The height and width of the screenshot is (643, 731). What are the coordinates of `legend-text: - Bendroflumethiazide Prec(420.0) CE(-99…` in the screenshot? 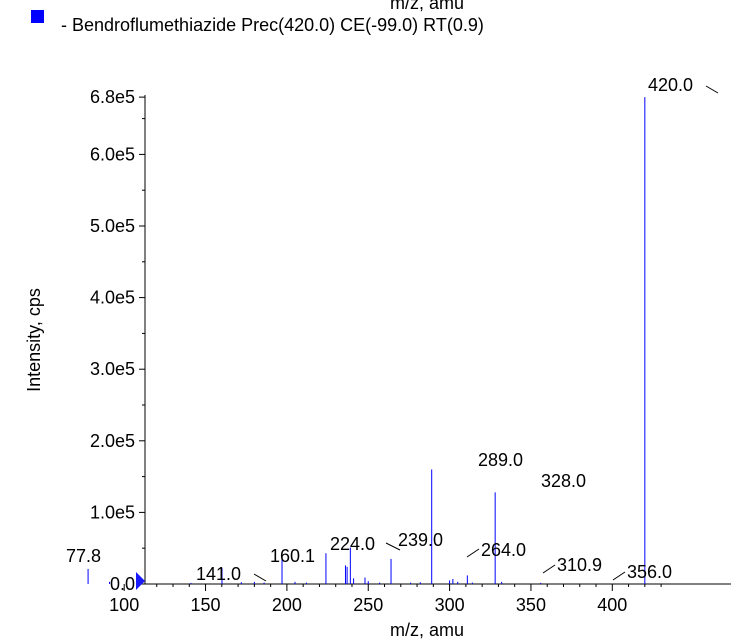 It's located at (272, 25).